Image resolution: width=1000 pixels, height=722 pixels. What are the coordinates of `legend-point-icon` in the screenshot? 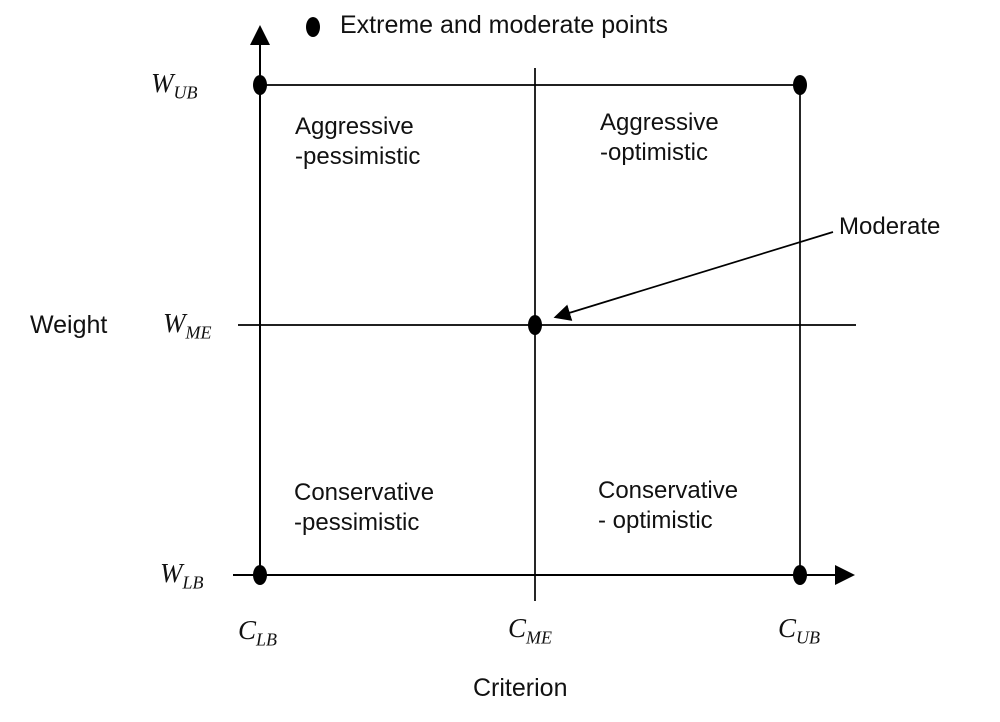 It's located at (313, 27).